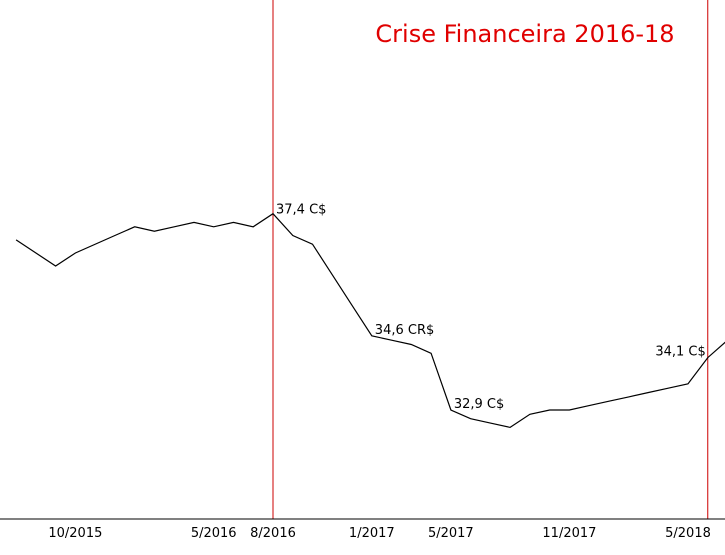 The width and height of the screenshot is (725, 555). Describe the element at coordinates (372, 533) in the screenshot. I see `x-tick-label-3: 1/2017` at that location.